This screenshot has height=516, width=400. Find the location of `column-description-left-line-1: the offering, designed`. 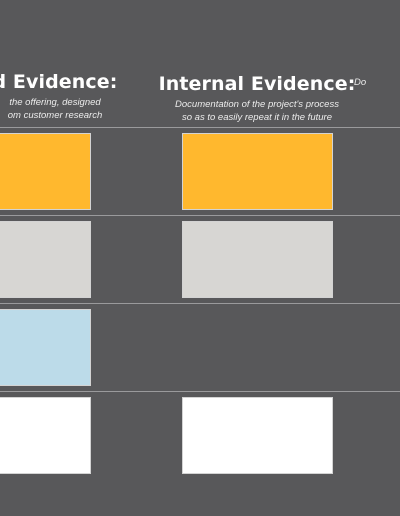

column-description-left-line-1: the offering, designed is located at coordinates (55, 102).